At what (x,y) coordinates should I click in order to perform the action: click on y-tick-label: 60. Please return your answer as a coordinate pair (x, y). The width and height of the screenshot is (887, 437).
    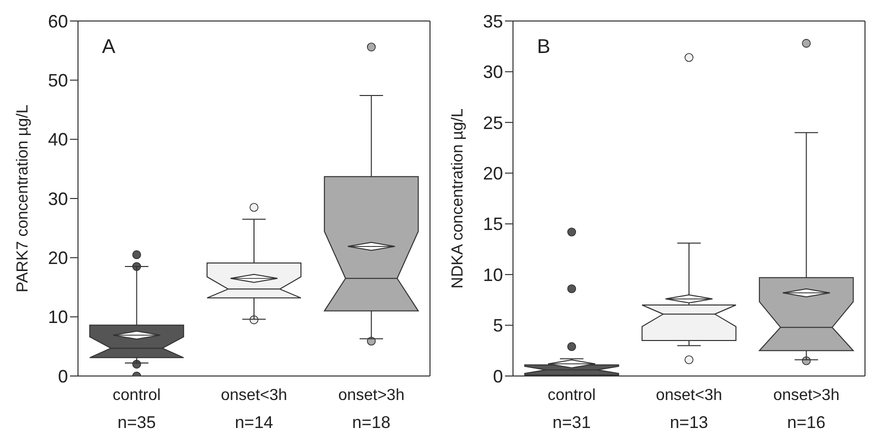
    Looking at the image, I should click on (58, 21).